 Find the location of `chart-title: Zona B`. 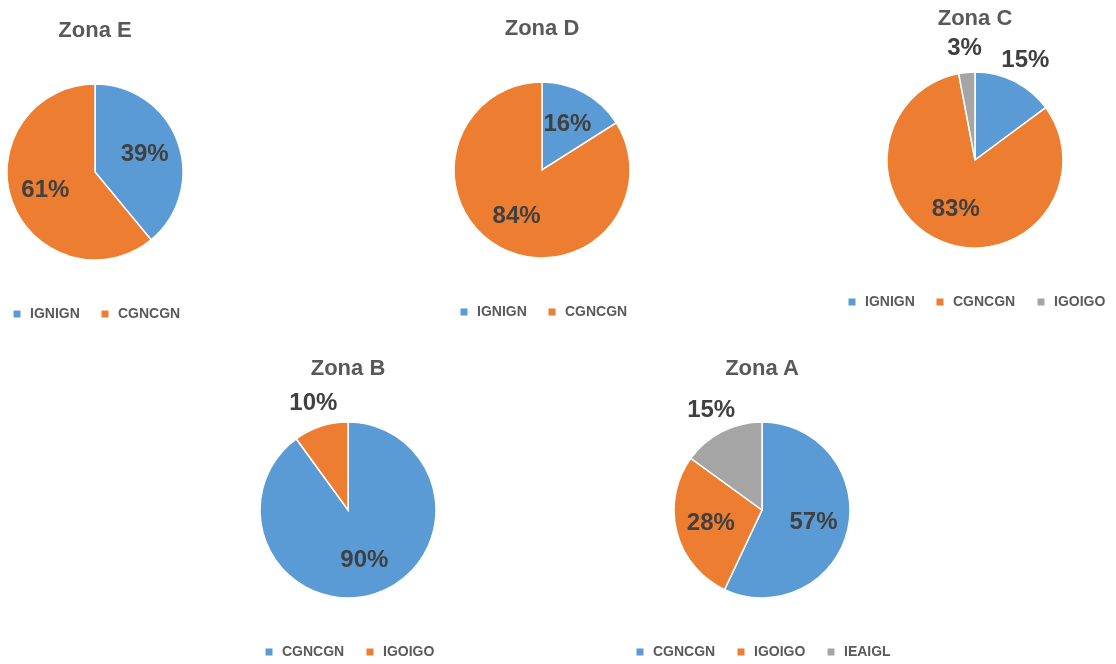

chart-title: Zona B is located at coordinates (348, 368).